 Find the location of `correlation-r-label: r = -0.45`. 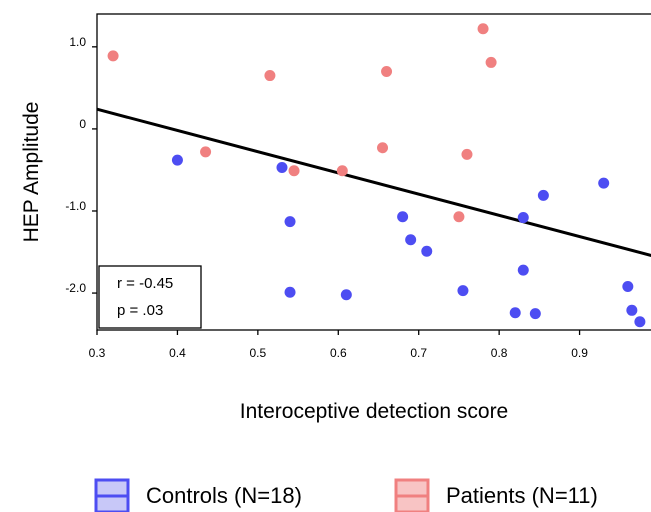

correlation-r-label: r = -0.45 is located at coordinates (145, 283).